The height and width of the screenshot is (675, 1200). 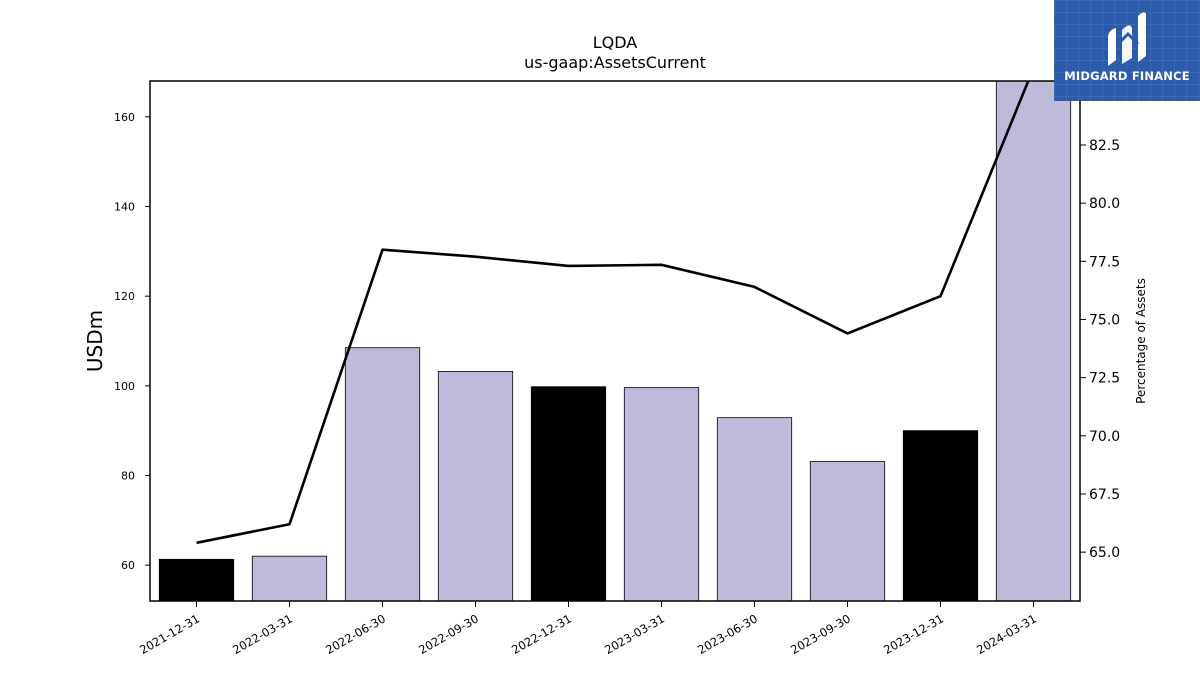 I want to click on y2-tick-label: 70.0, so click(x=1104, y=437).